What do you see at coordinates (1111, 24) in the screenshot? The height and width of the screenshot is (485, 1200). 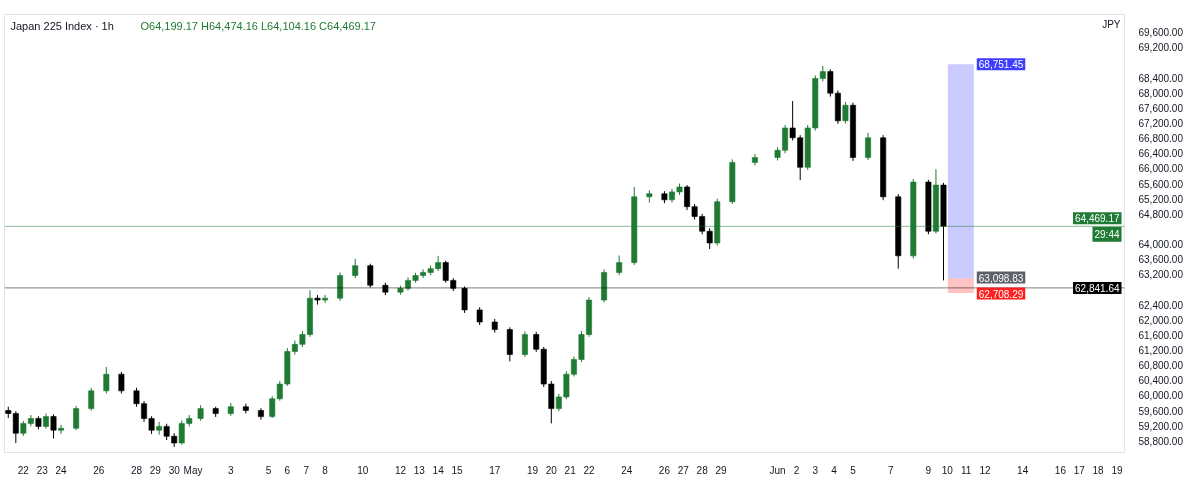 I see `y-axis-title: JPY` at bounding box center [1111, 24].